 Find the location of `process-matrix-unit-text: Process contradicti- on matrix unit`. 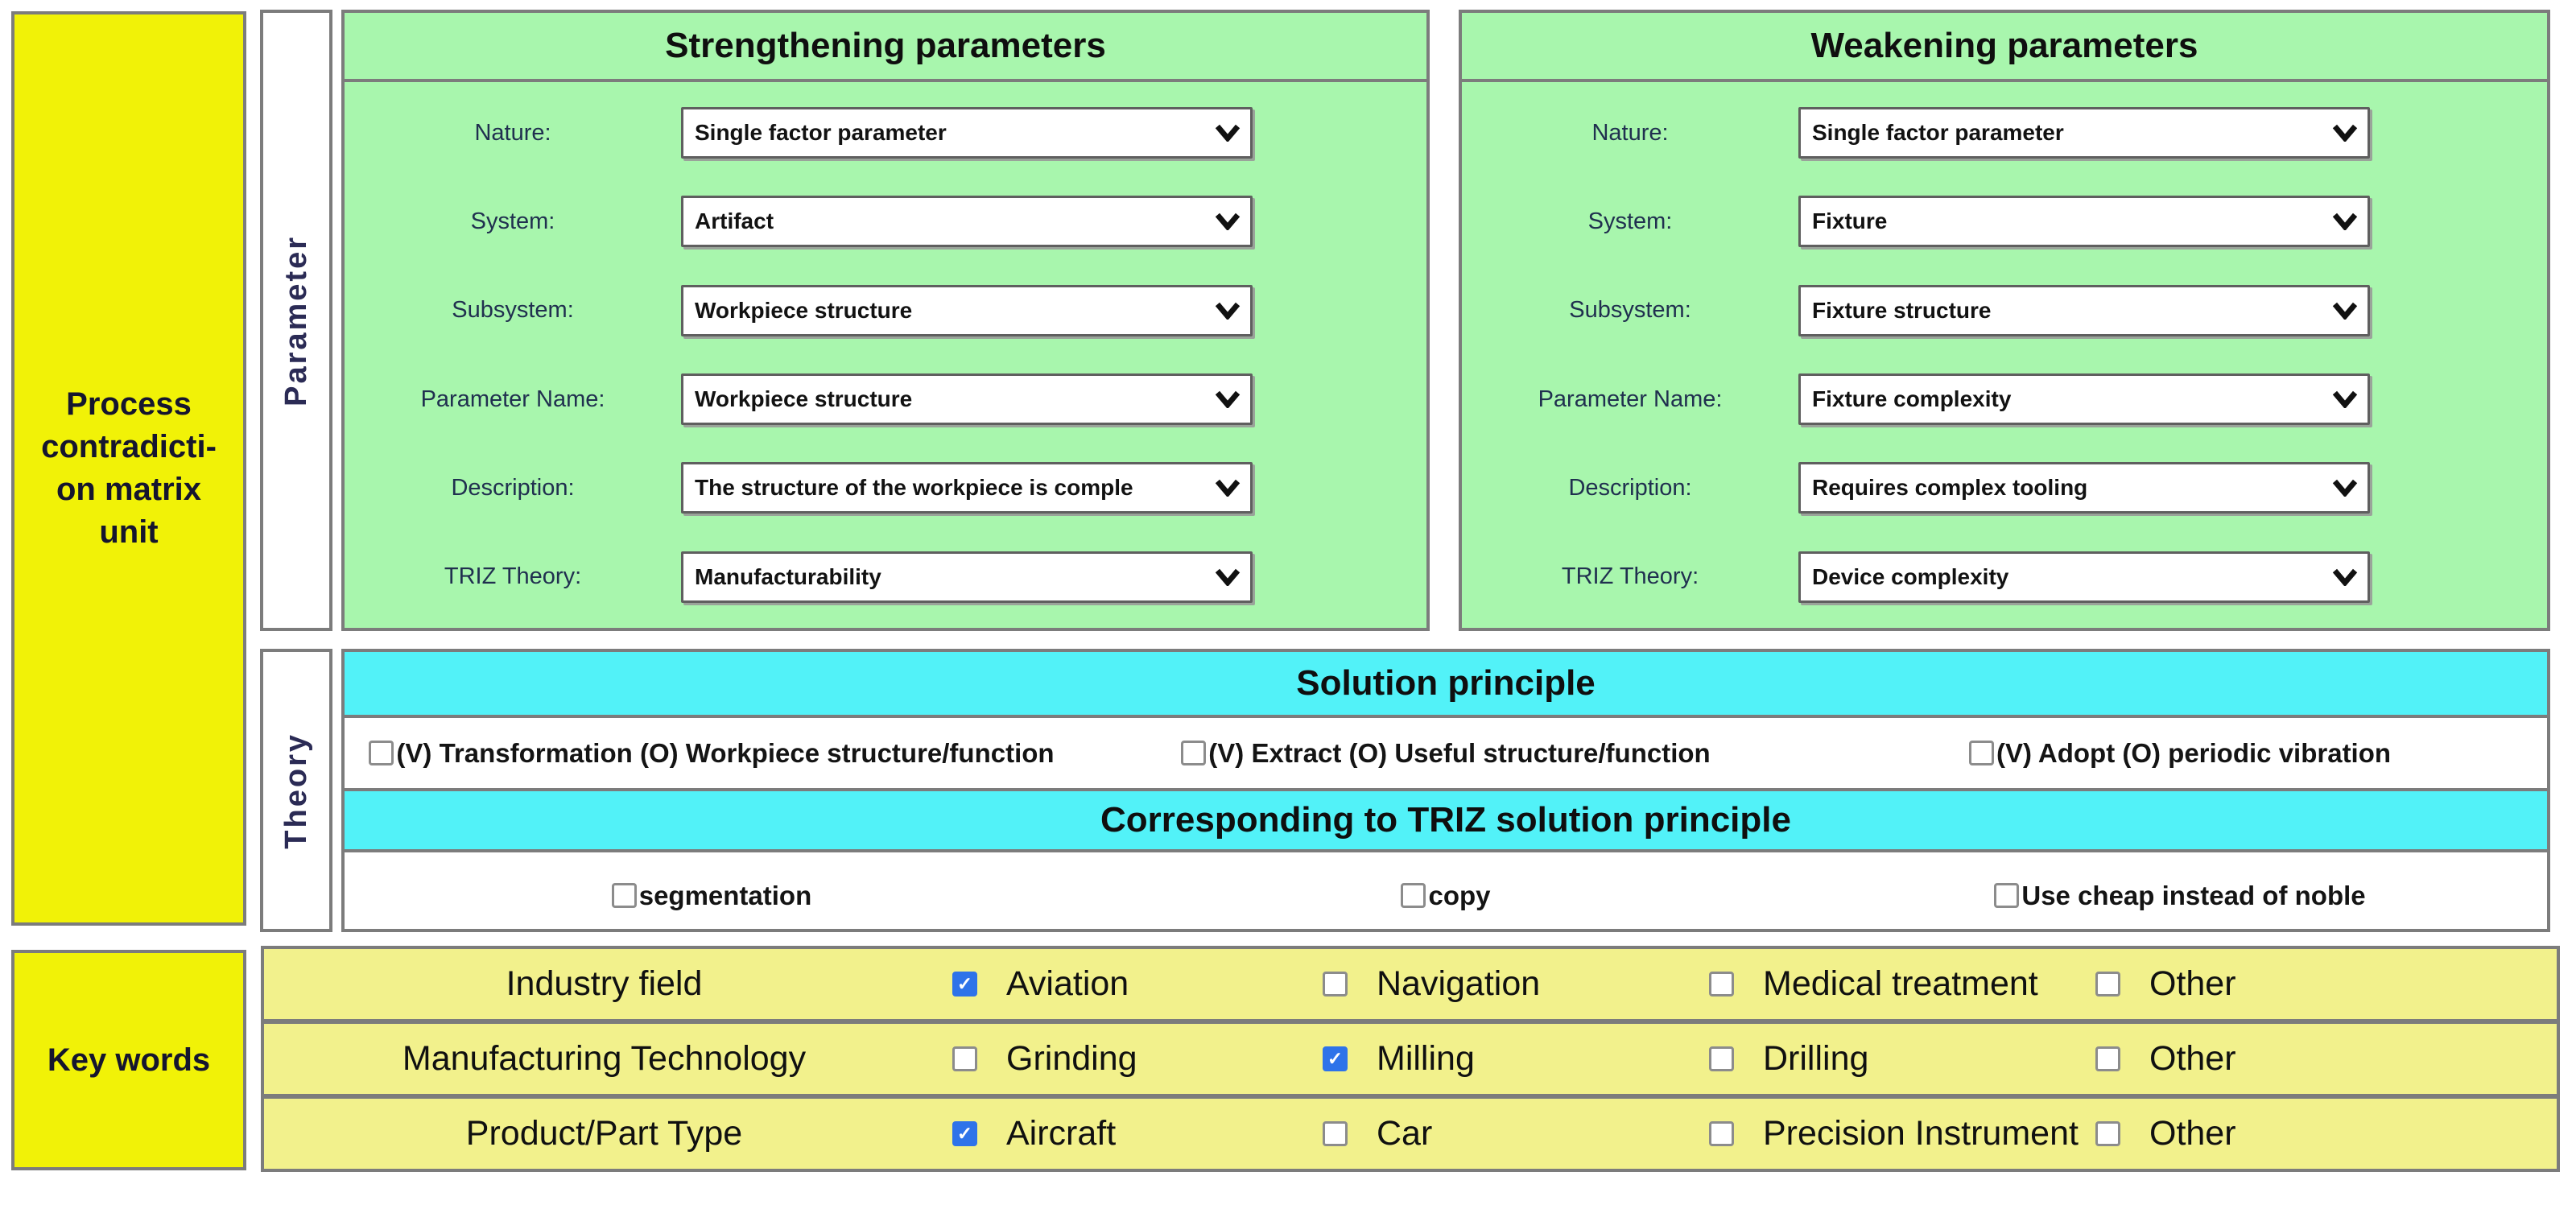

process-matrix-unit-text: Process contradicti- on matrix unit is located at coordinates (129, 468).